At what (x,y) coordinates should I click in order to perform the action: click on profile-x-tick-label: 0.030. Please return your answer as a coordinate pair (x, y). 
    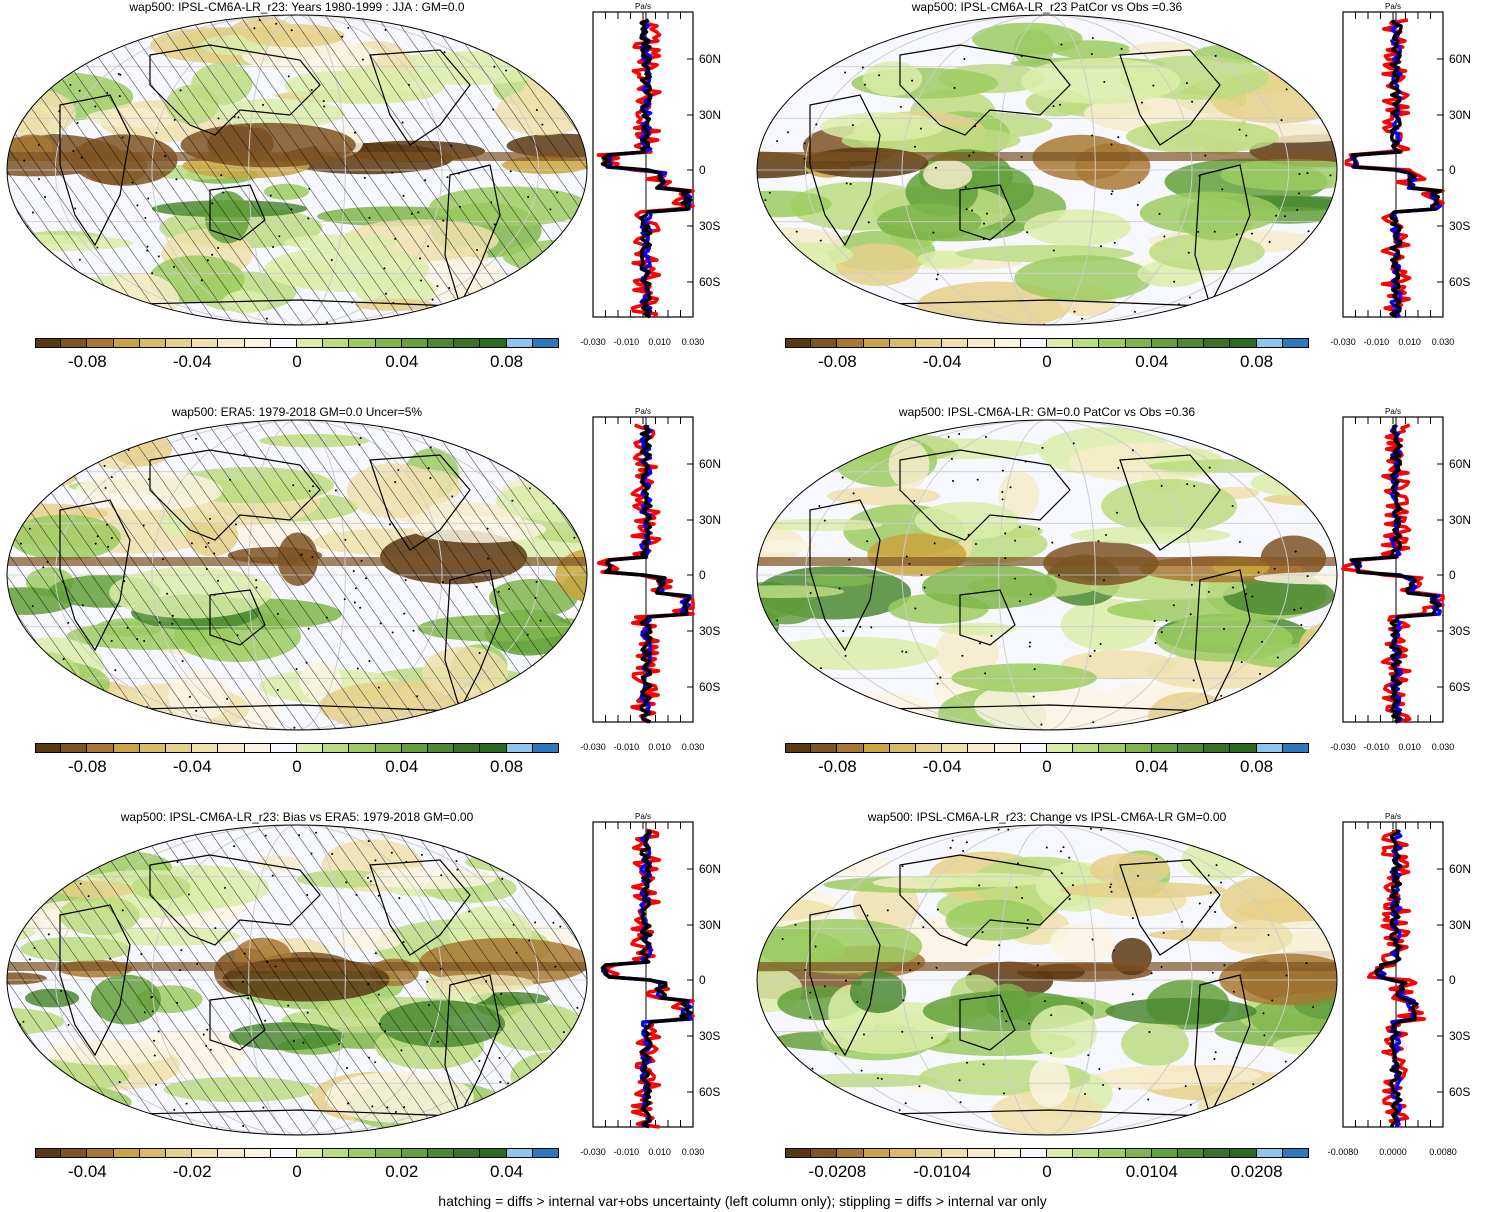
    Looking at the image, I should click on (1443, 747).